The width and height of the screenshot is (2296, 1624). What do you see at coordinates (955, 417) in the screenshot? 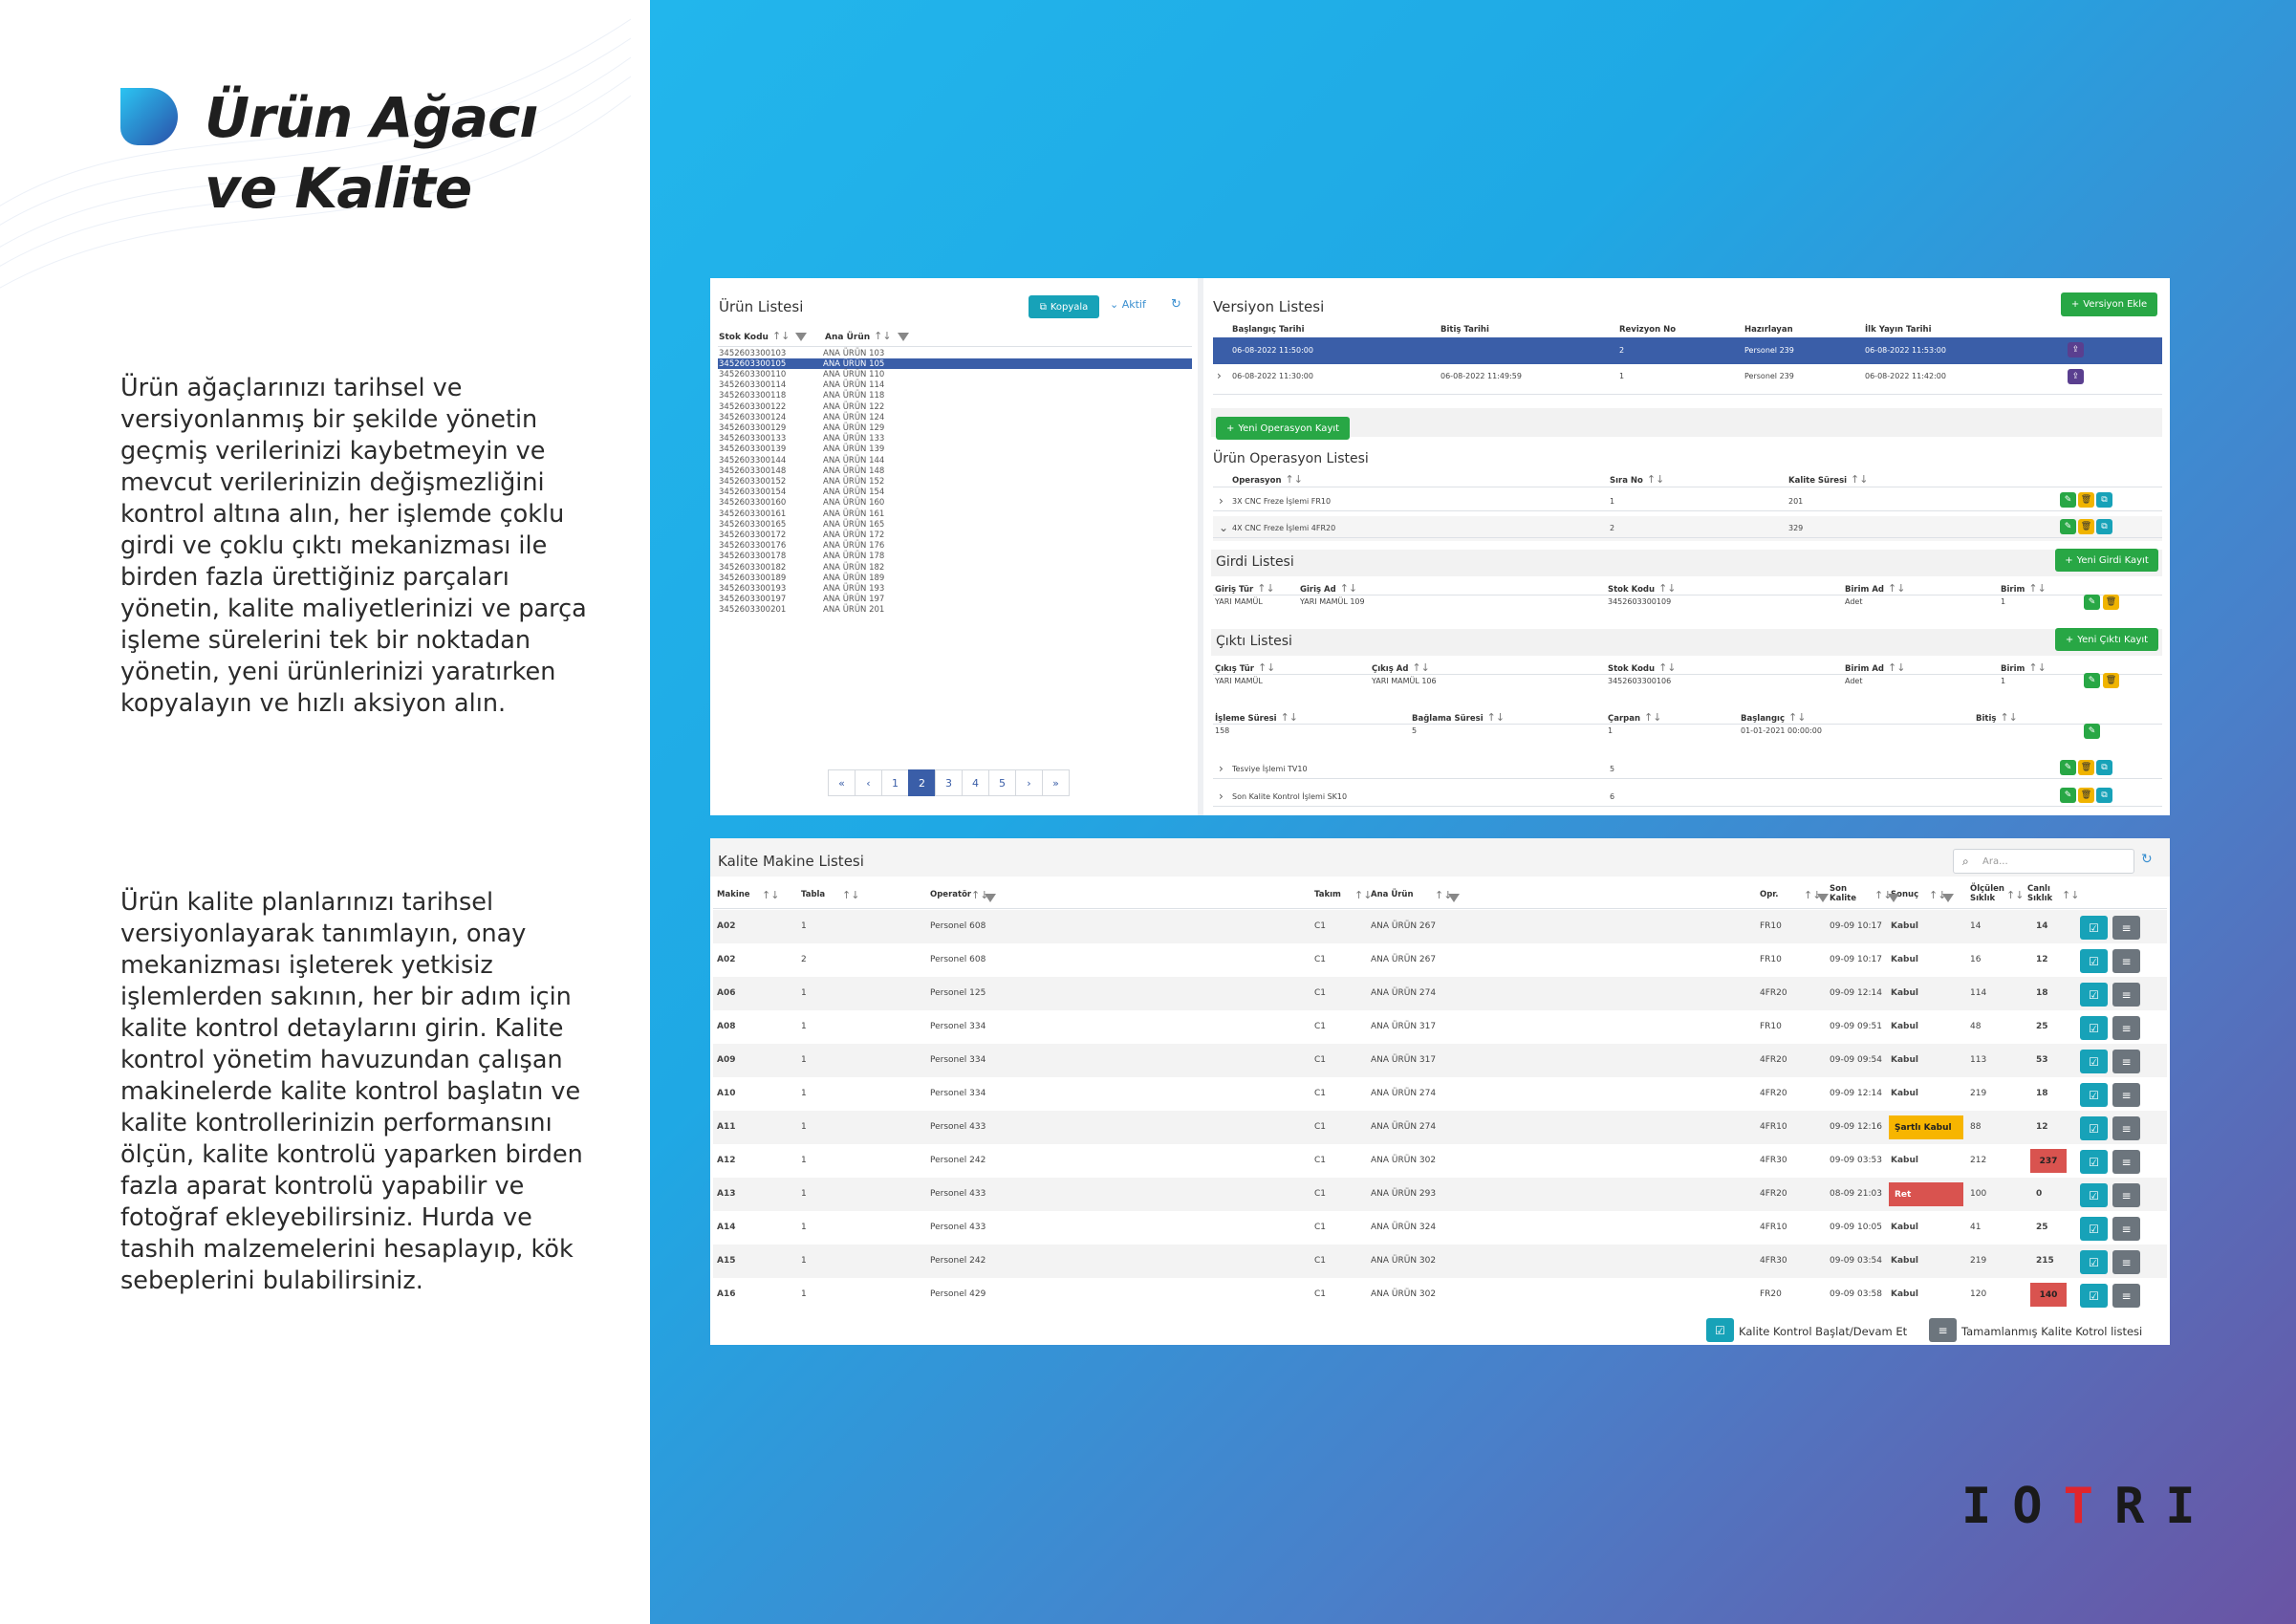
I see `product-row: 3452603300124 ANA ÜRÜN 124` at bounding box center [955, 417].